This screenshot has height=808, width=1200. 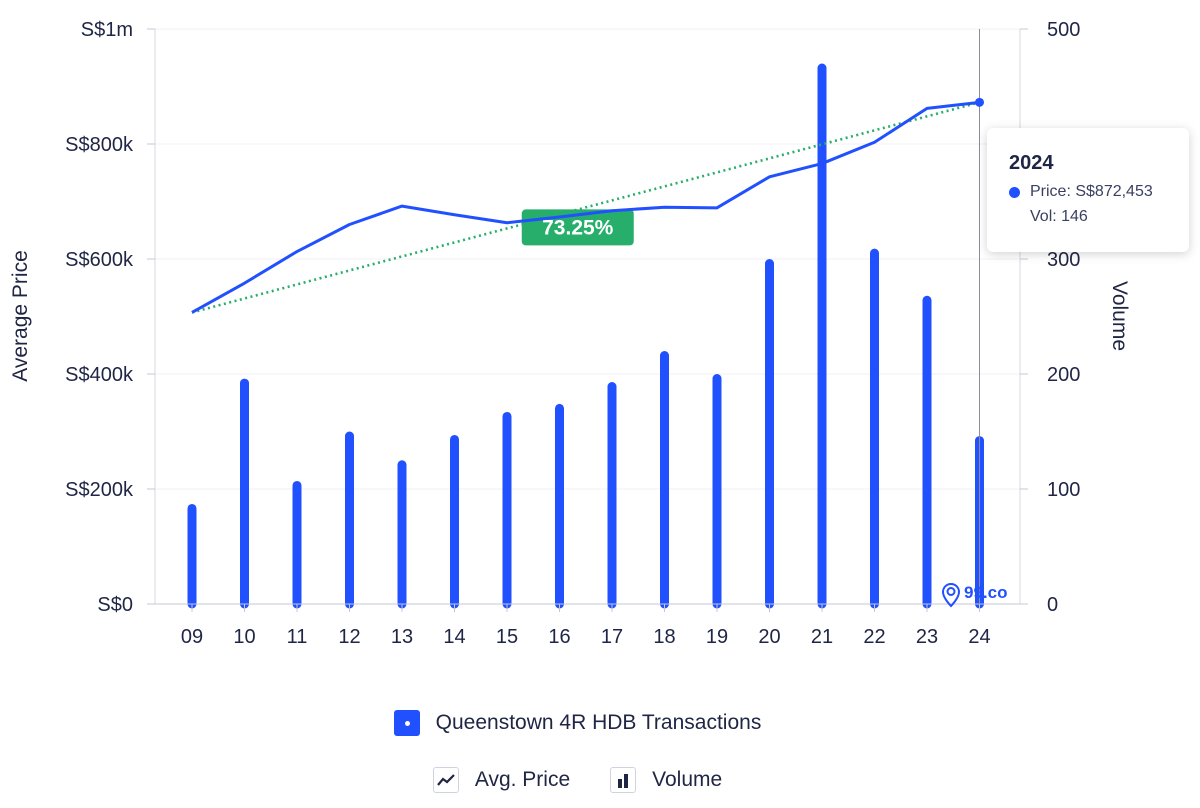 What do you see at coordinates (99, 375) in the screenshot?
I see `y-left-tick-label: S$400k` at bounding box center [99, 375].